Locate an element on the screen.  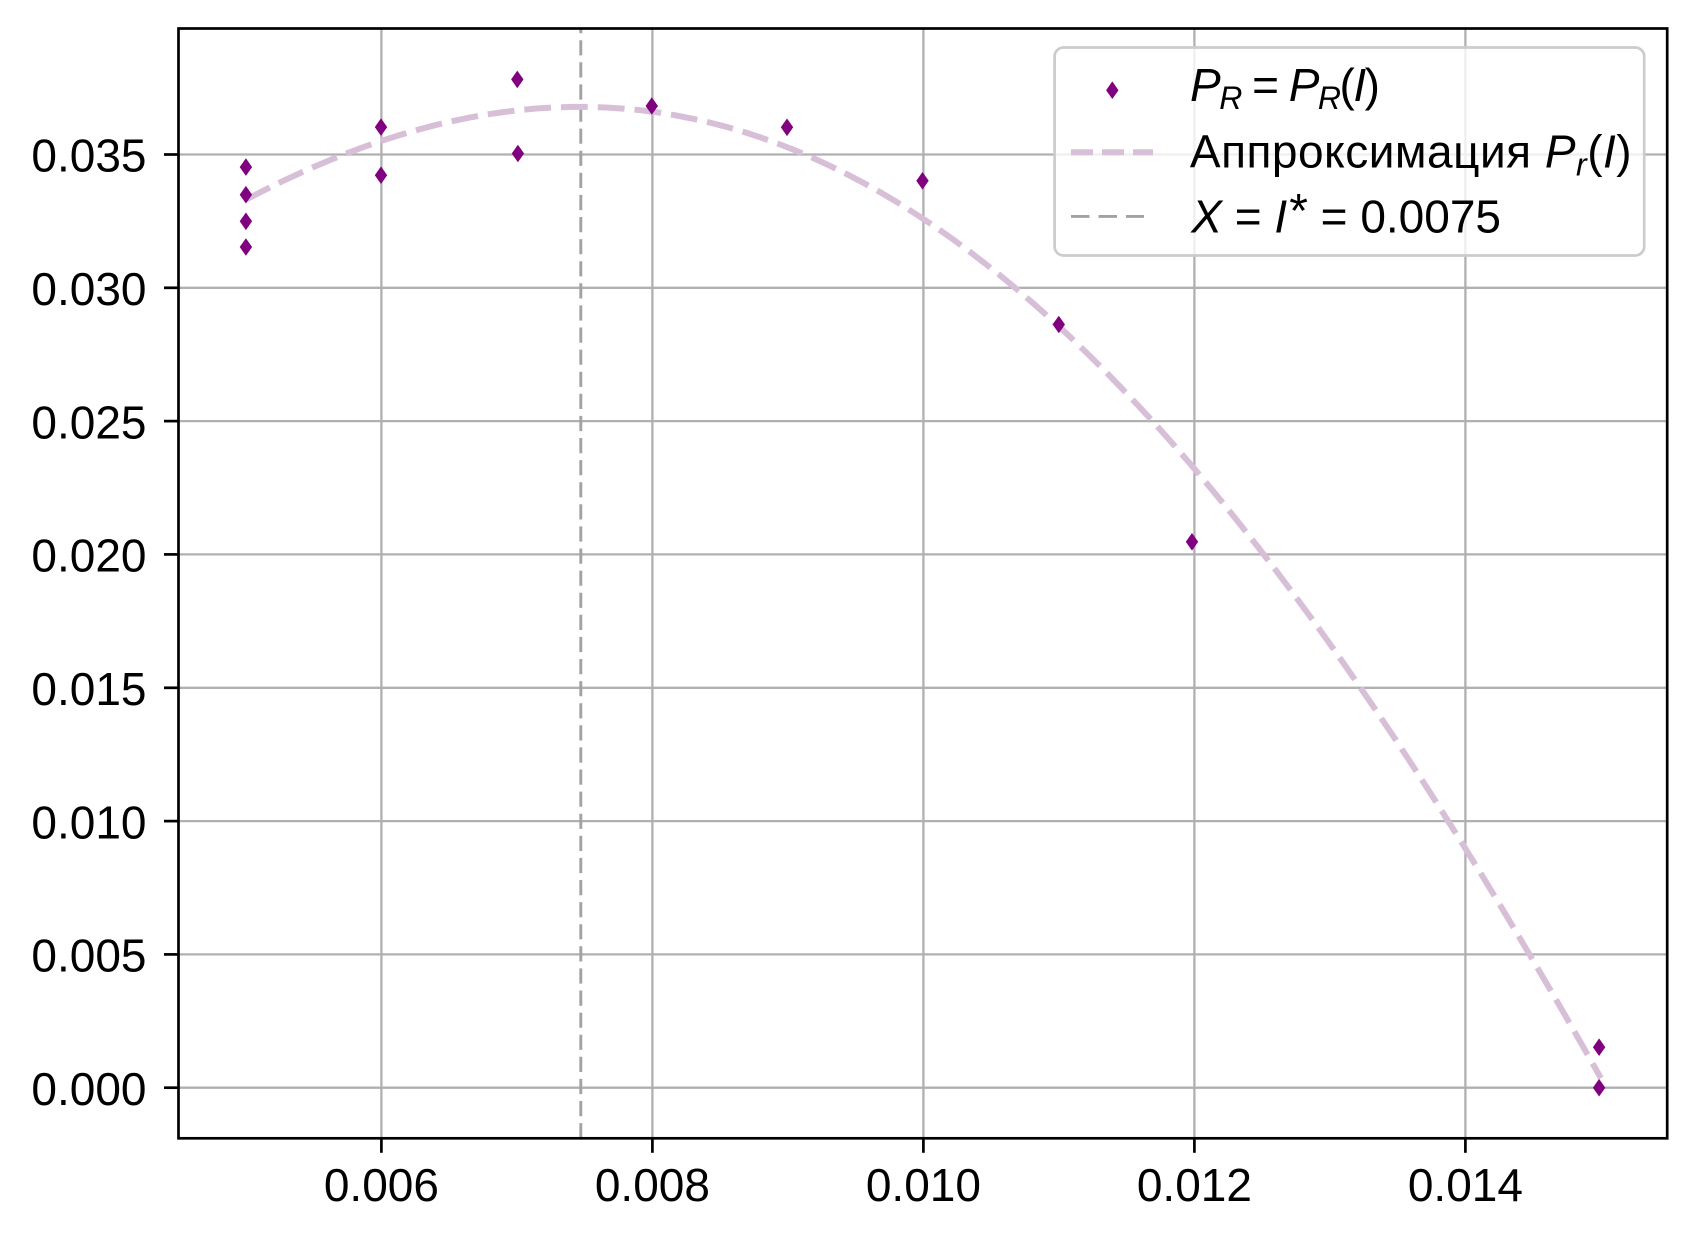
svg-text: Аппроксимация Pr(I) is located at coordinates (1411, 154).